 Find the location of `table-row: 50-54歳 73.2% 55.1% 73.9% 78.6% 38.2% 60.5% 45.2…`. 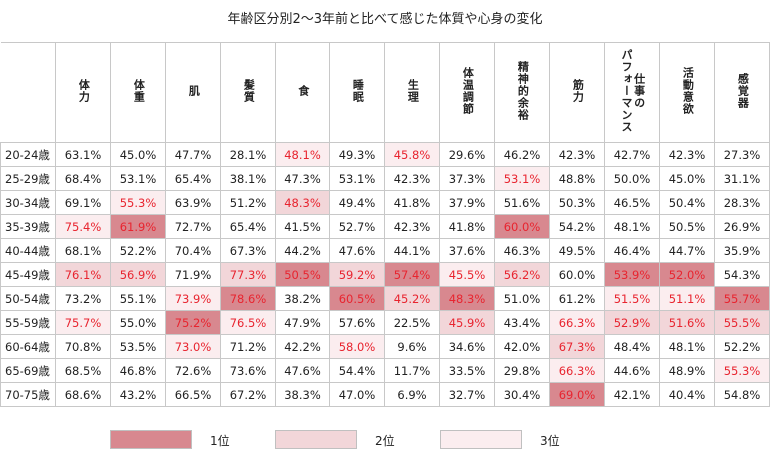

table-row: 50-54歳 73.2% 55.1% 73.9% 78.6% 38.2% 60.5% 45.2… is located at coordinates (385, 298).